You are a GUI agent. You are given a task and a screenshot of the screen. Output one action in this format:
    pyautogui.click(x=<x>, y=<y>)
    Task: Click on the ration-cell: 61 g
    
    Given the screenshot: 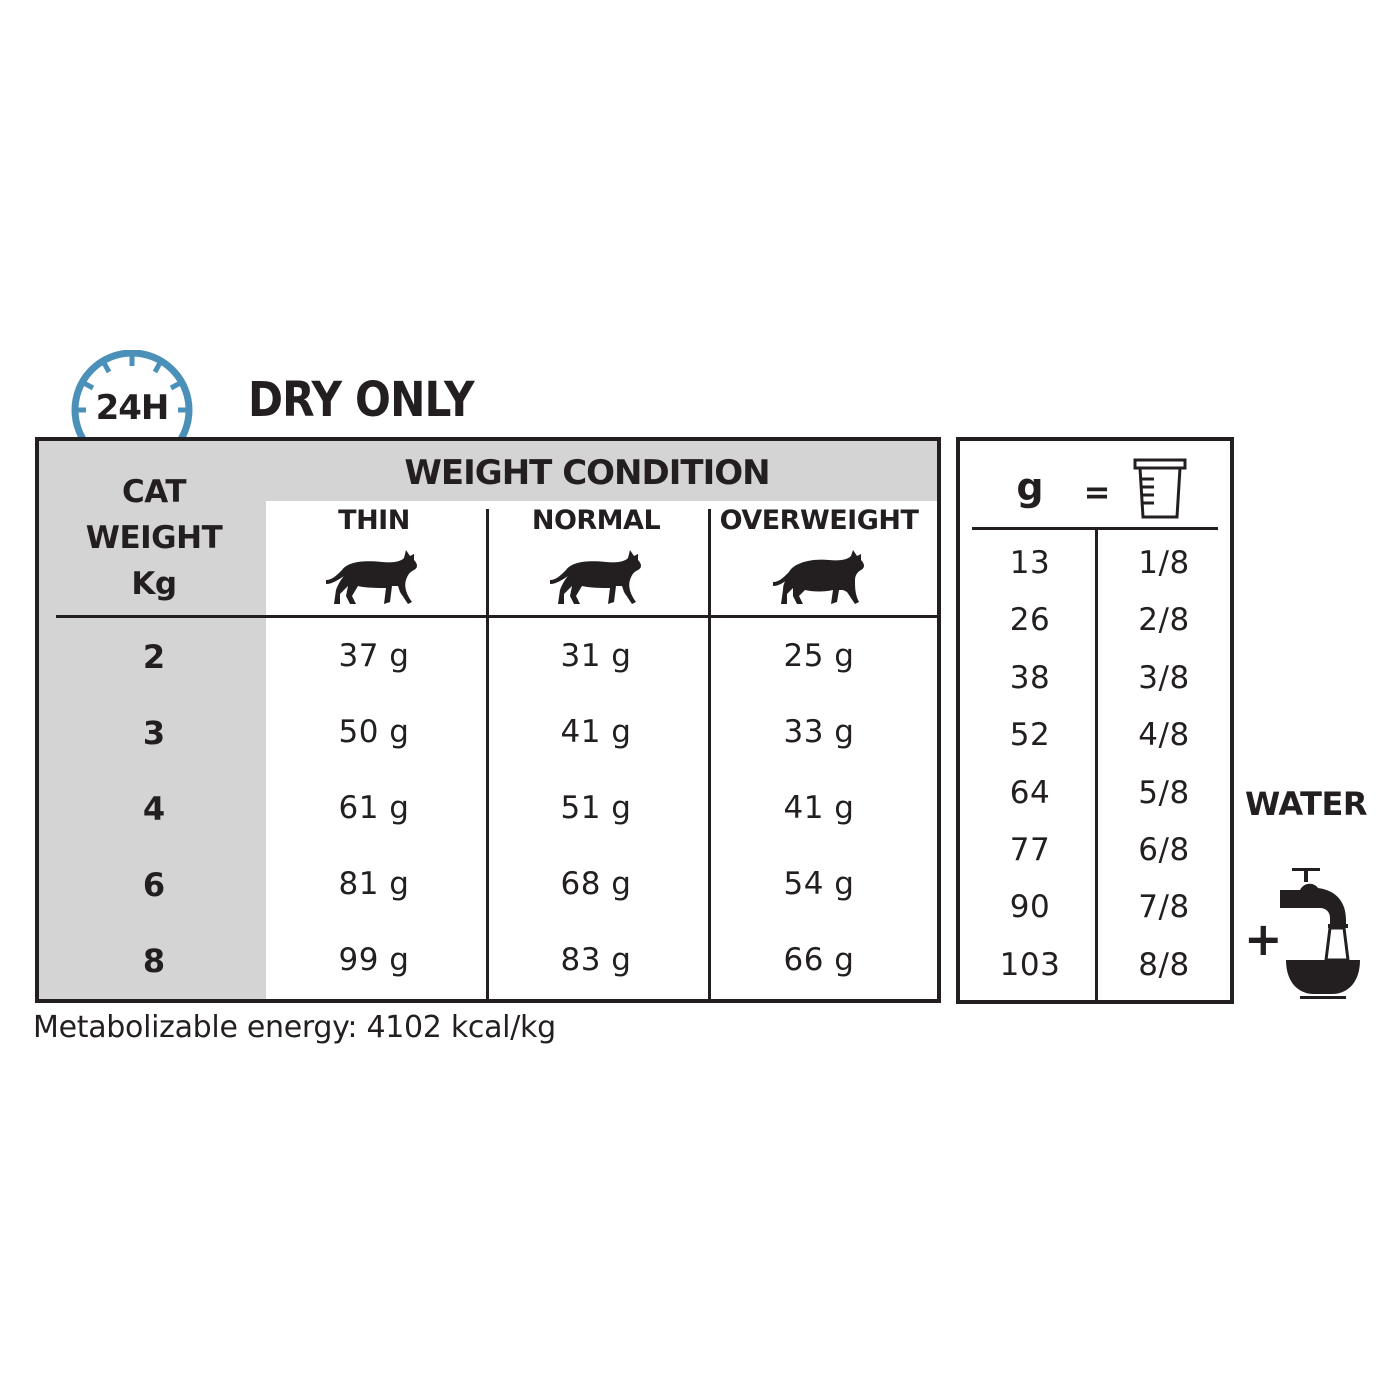 What is the action you would take?
    pyautogui.click(x=374, y=808)
    